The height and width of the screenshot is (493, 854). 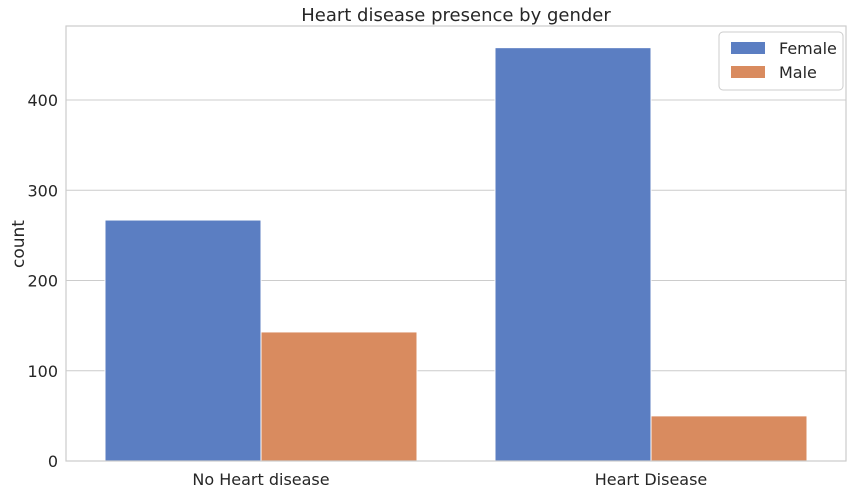 What do you see at coordinates (781, 61) in the screenshot?
I see `legend: Female Male` at bounding box center [781, 61].